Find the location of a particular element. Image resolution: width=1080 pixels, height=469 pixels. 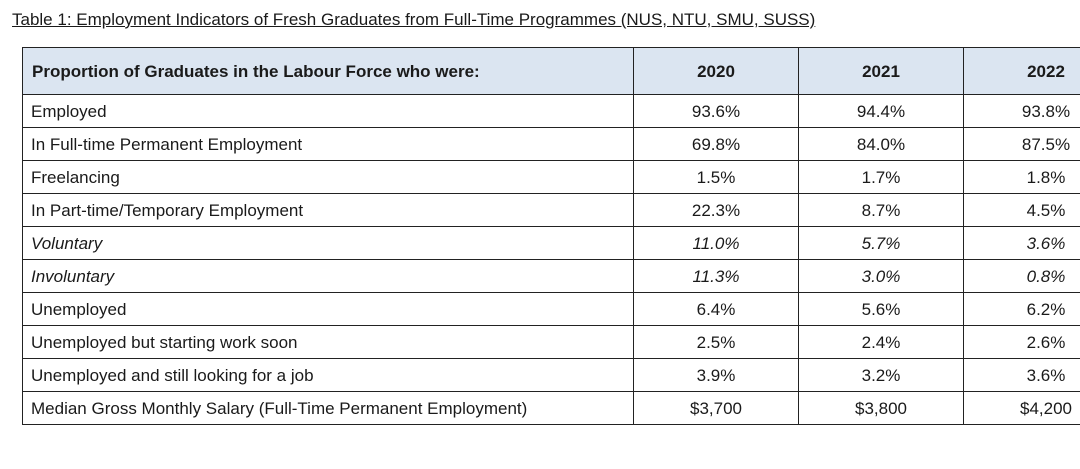

table-row: Involuntary 11.3% 3.0% 0.8% is located at coordinates (551, 276).